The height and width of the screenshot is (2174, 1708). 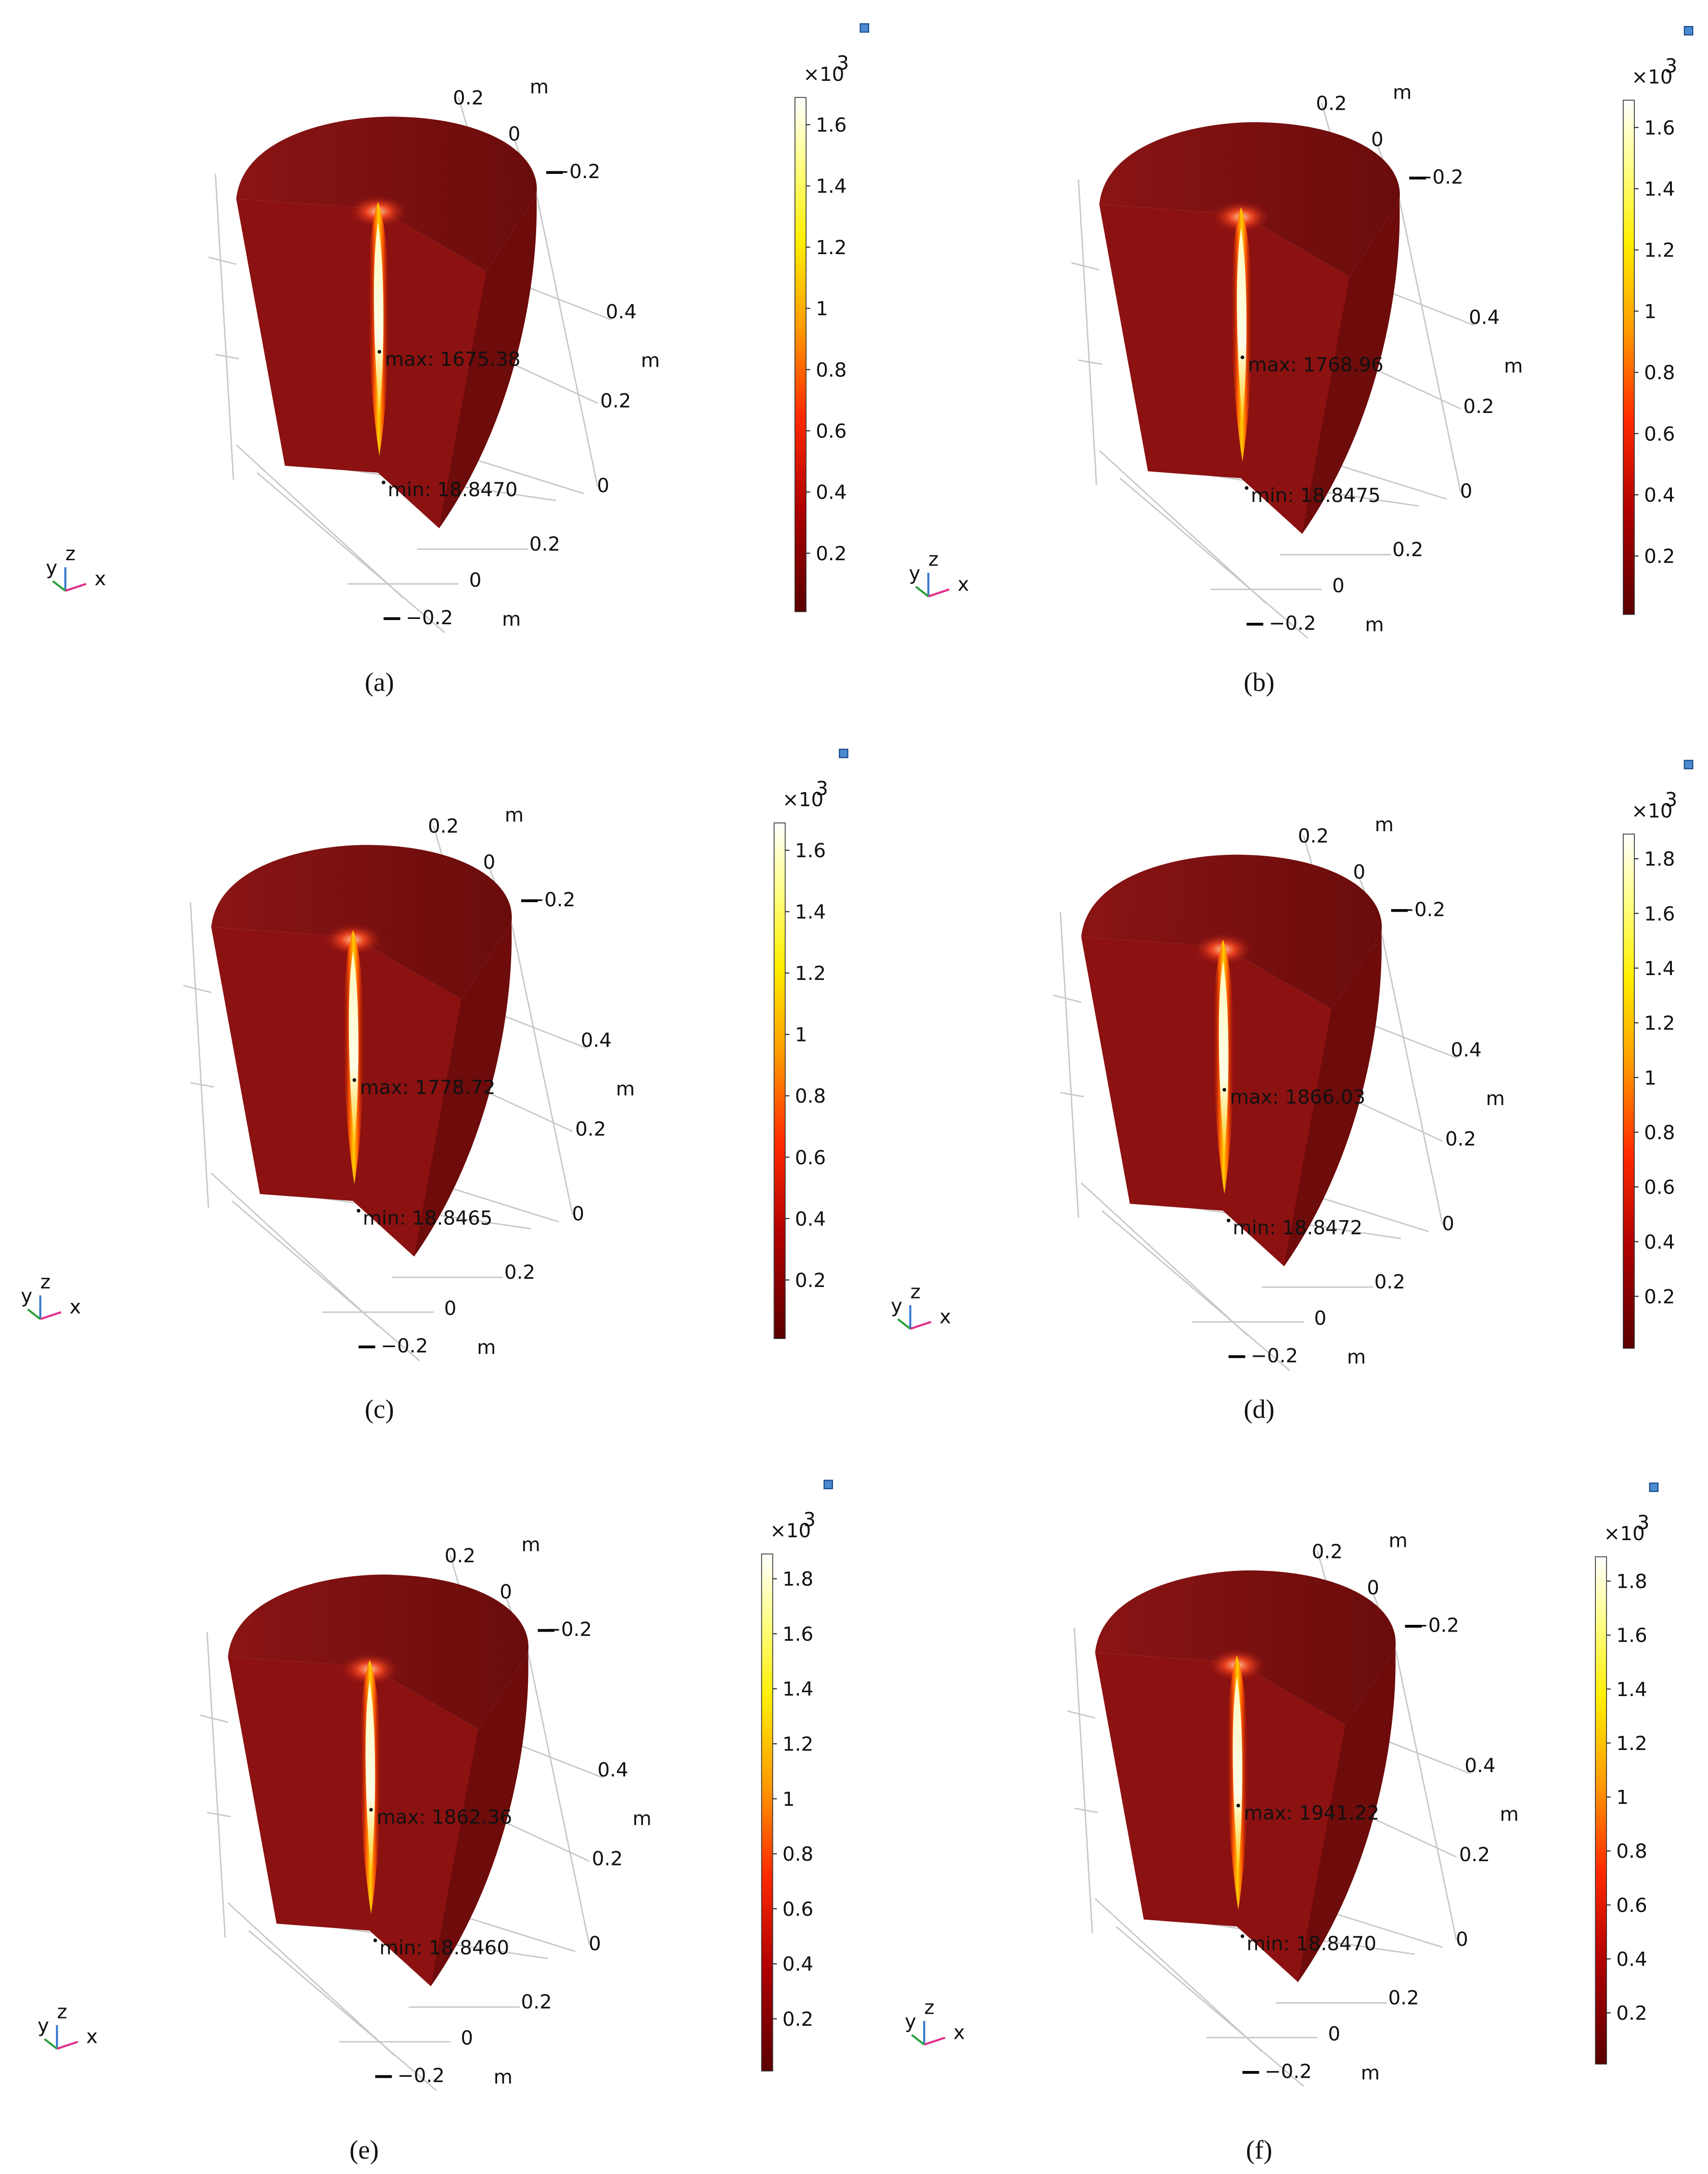 What do you see at coordinates (779, 1080) in the screenshot?
I see `colorbar` at bounding box center [779, 1080].